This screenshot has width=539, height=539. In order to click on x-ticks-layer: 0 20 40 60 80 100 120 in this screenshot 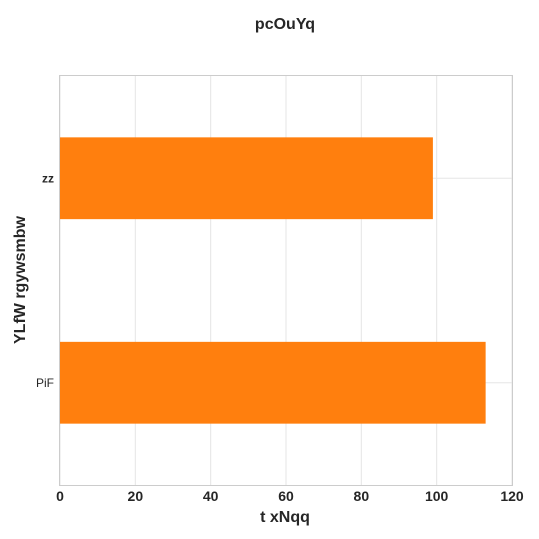, I will do `click(290, 496)`.